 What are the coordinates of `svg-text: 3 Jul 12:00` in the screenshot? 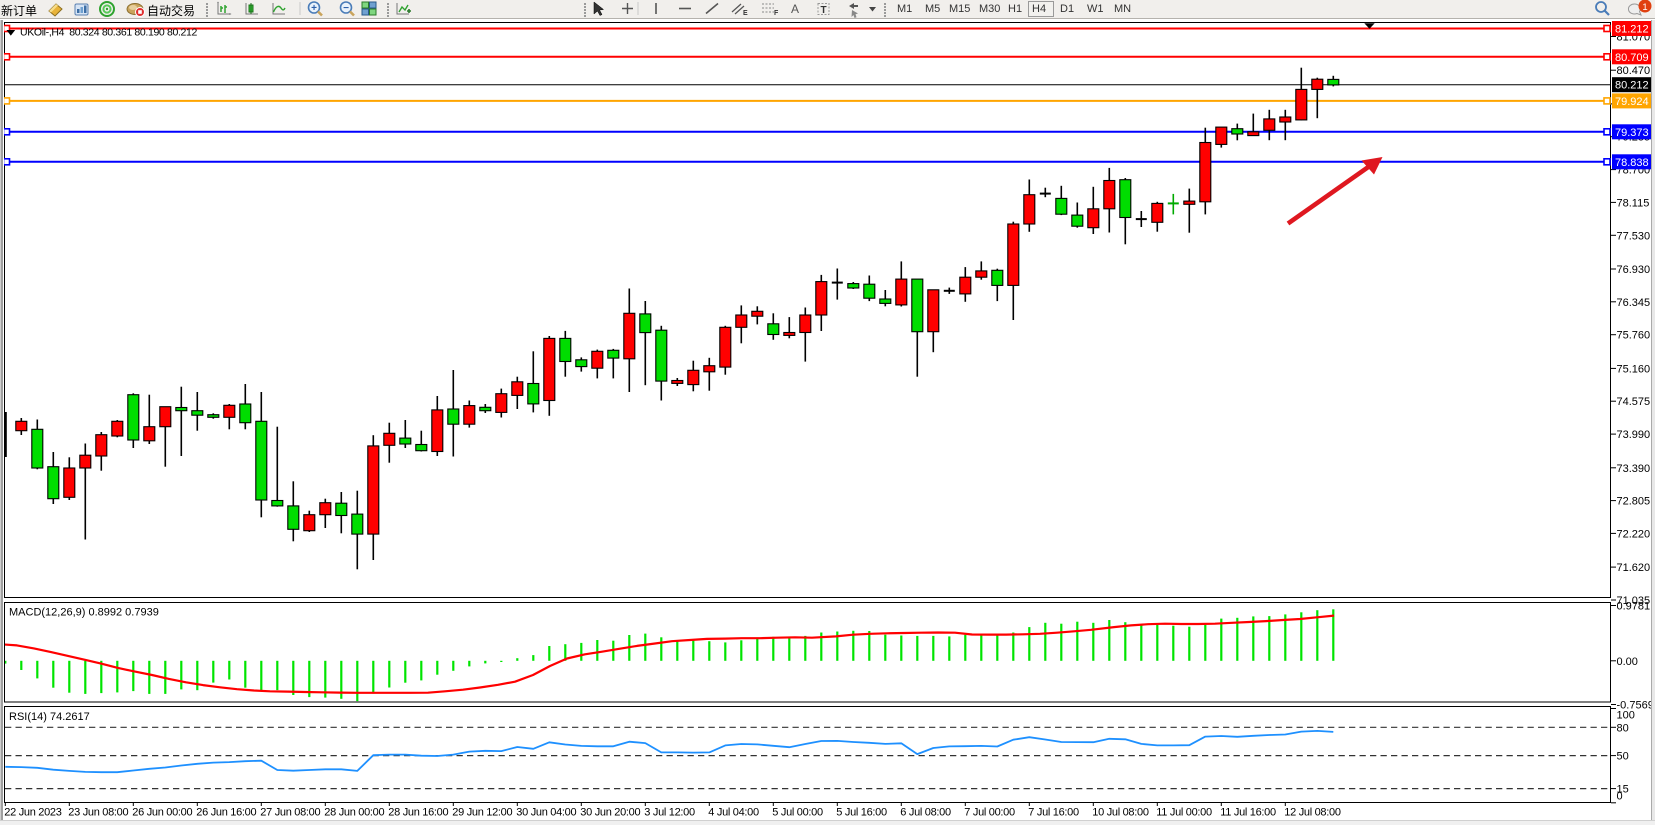 It's located at (669, 813).